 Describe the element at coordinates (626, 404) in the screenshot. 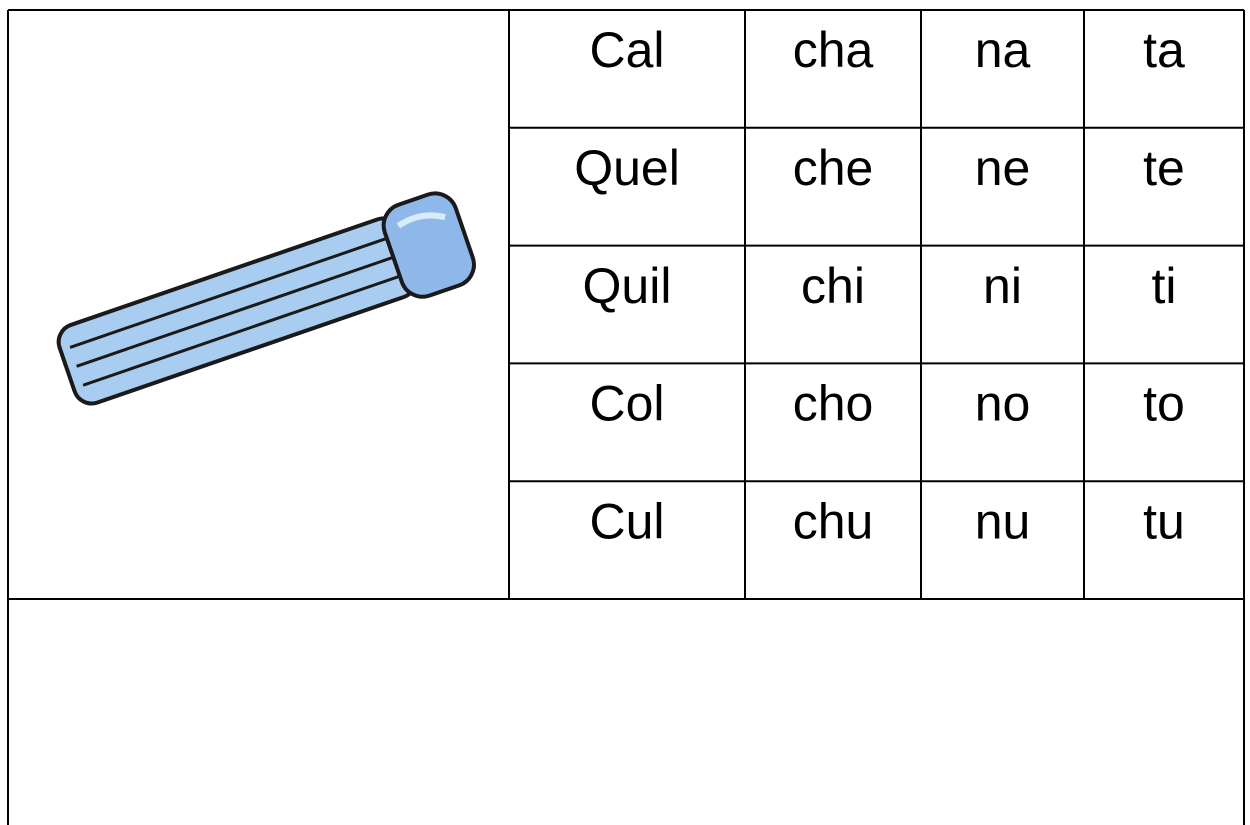

I see `syllable: Col` at that location.